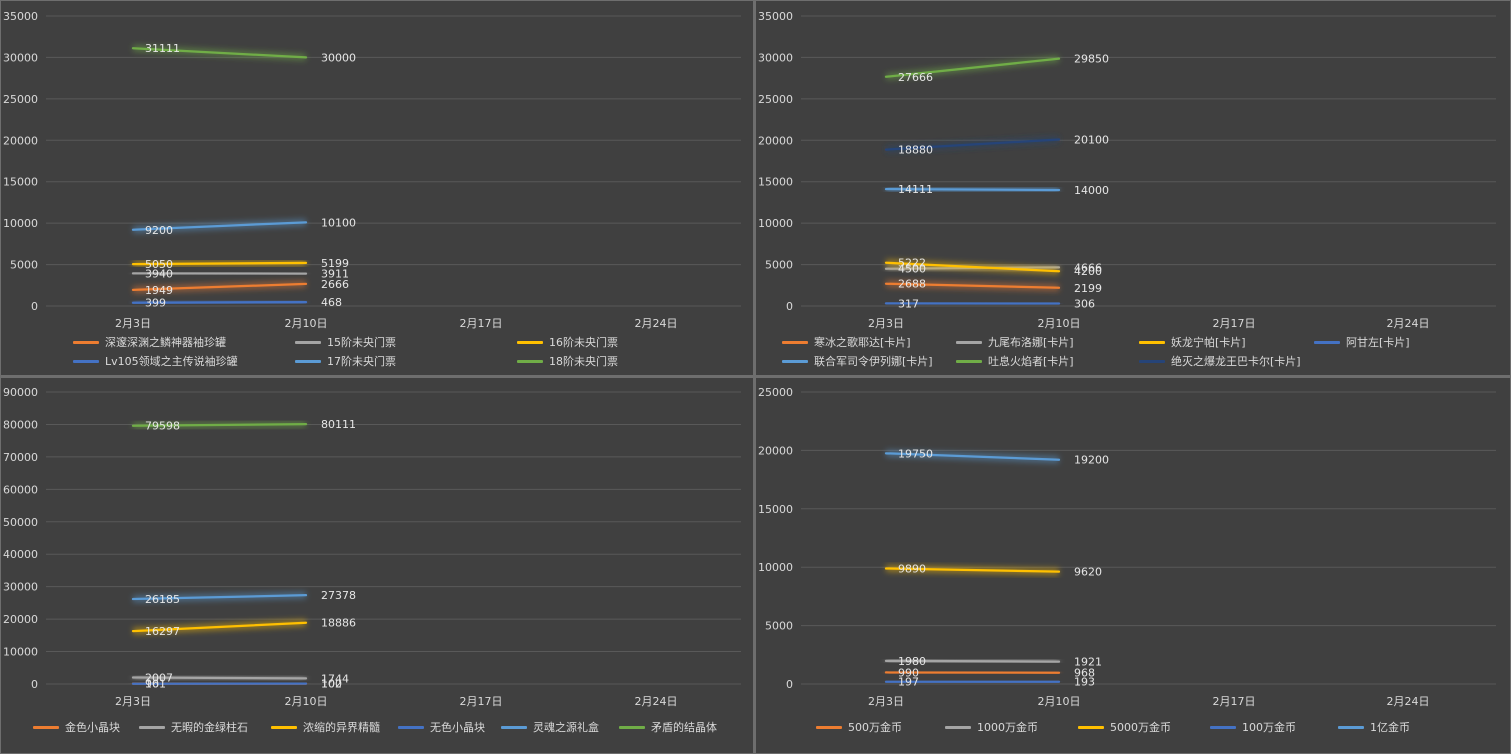 The width and height of the screenshot is (1511, 754). What do you see at coordinates (779, 626) in the screenshot?
I see `y-tick-label: 5000` at bounding box center [779, 626].